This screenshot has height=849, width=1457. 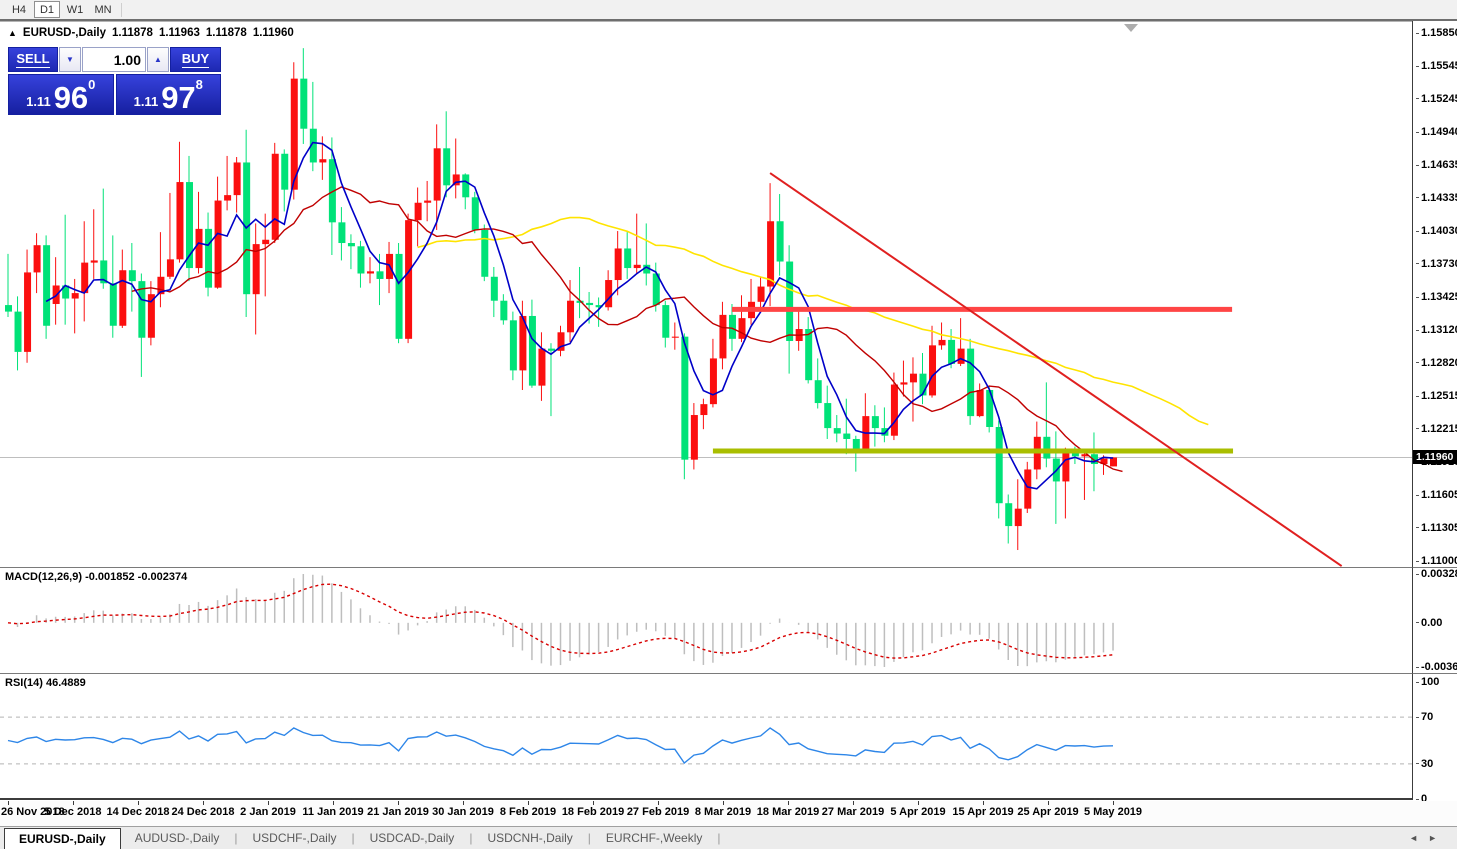 I want to click on chevron-down-icon: ▼, so click(x=70, y=59).